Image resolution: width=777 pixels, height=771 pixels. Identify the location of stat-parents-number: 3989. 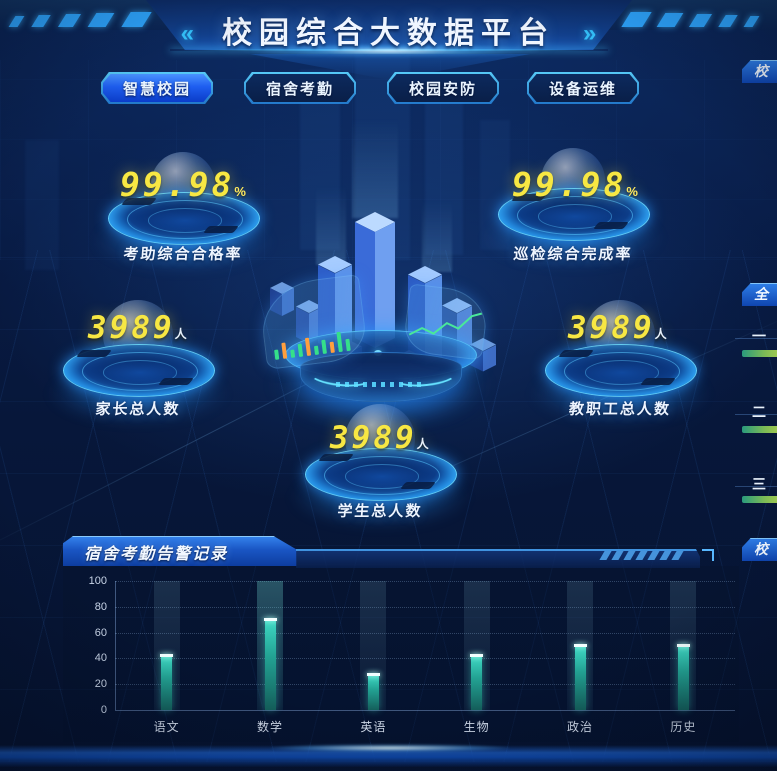
(131, 328).